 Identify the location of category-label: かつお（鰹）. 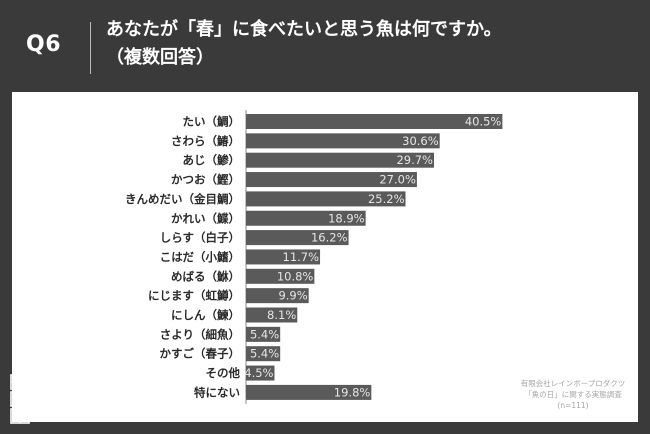
(205, 180).